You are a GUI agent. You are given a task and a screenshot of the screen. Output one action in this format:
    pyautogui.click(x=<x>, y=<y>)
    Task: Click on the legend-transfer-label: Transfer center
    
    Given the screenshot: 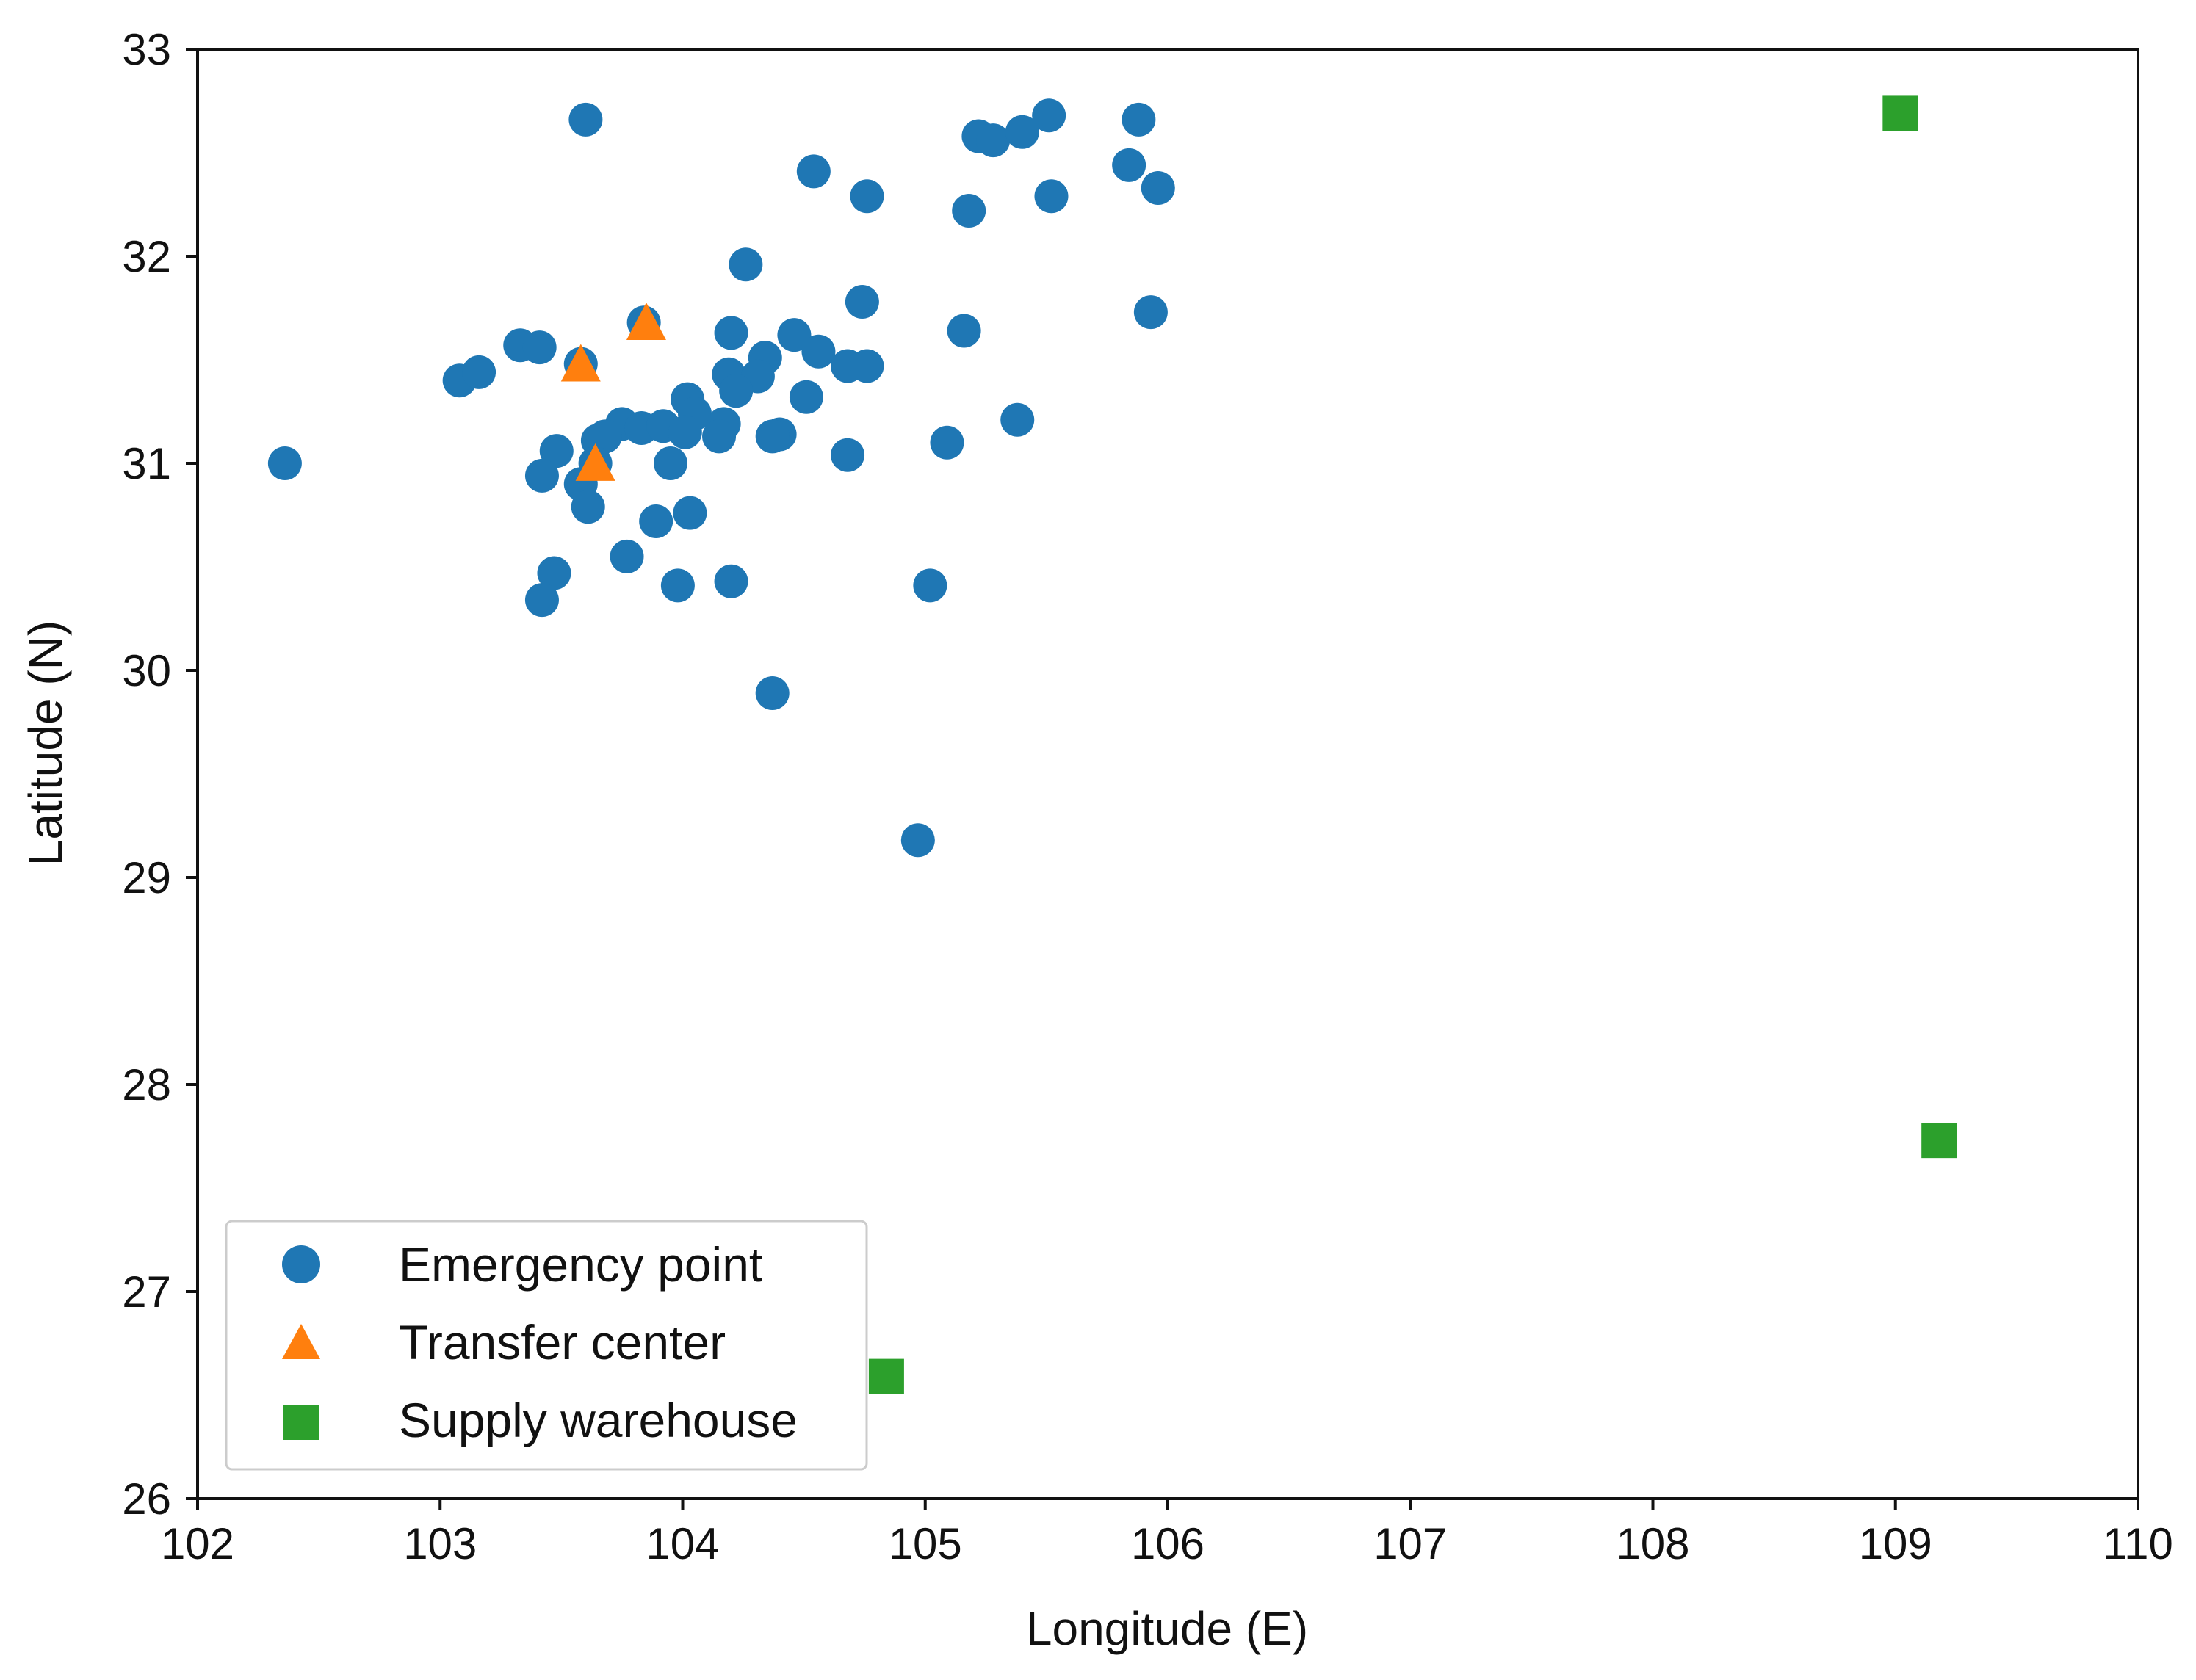 What is the action you would take?
    pyautogui.click(x=562, y=1342)
    